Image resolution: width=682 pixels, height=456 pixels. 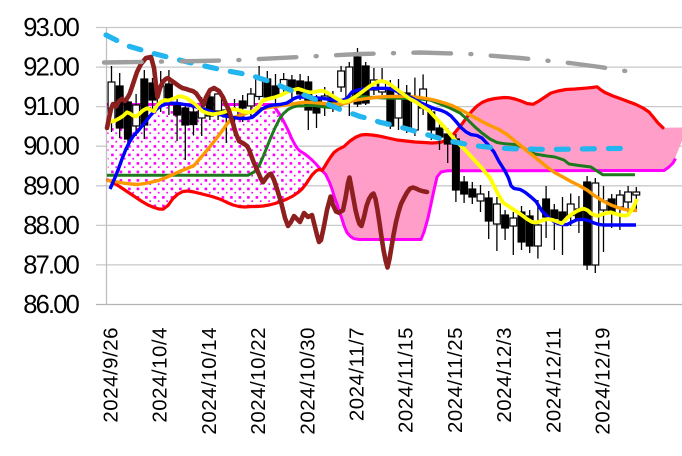 I want to click on svg-text: 88.00, so click(x=51, y=226).